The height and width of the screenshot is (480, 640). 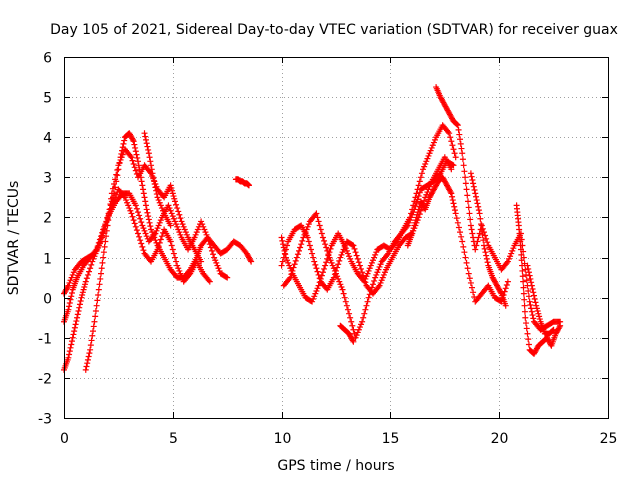 What do you see at coordinates (173, 439) in the screenshot?
I see `x-tick-label: 5` at bounding box center [173, 439].